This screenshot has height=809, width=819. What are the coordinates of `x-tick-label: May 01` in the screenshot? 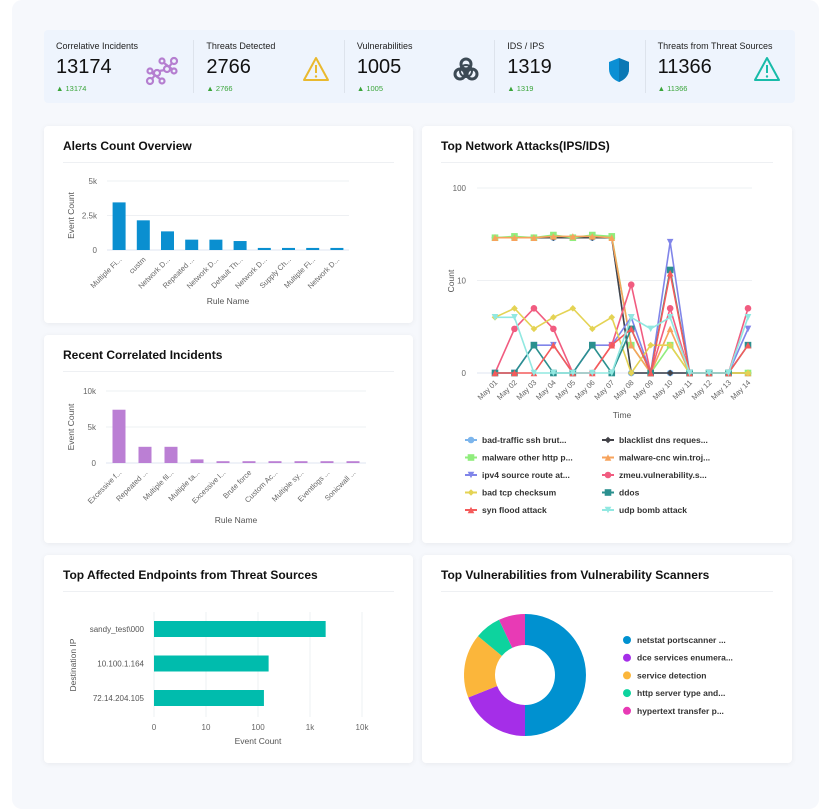 It's located at (488, 390).